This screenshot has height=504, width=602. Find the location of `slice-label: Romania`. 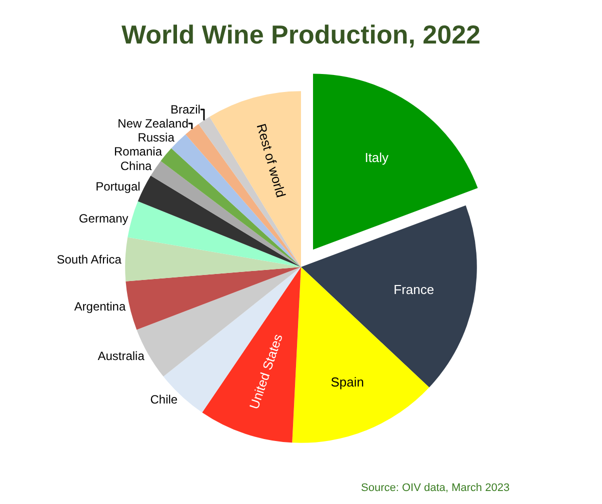

slice-label: Romania is located at coordinates (138, 151).